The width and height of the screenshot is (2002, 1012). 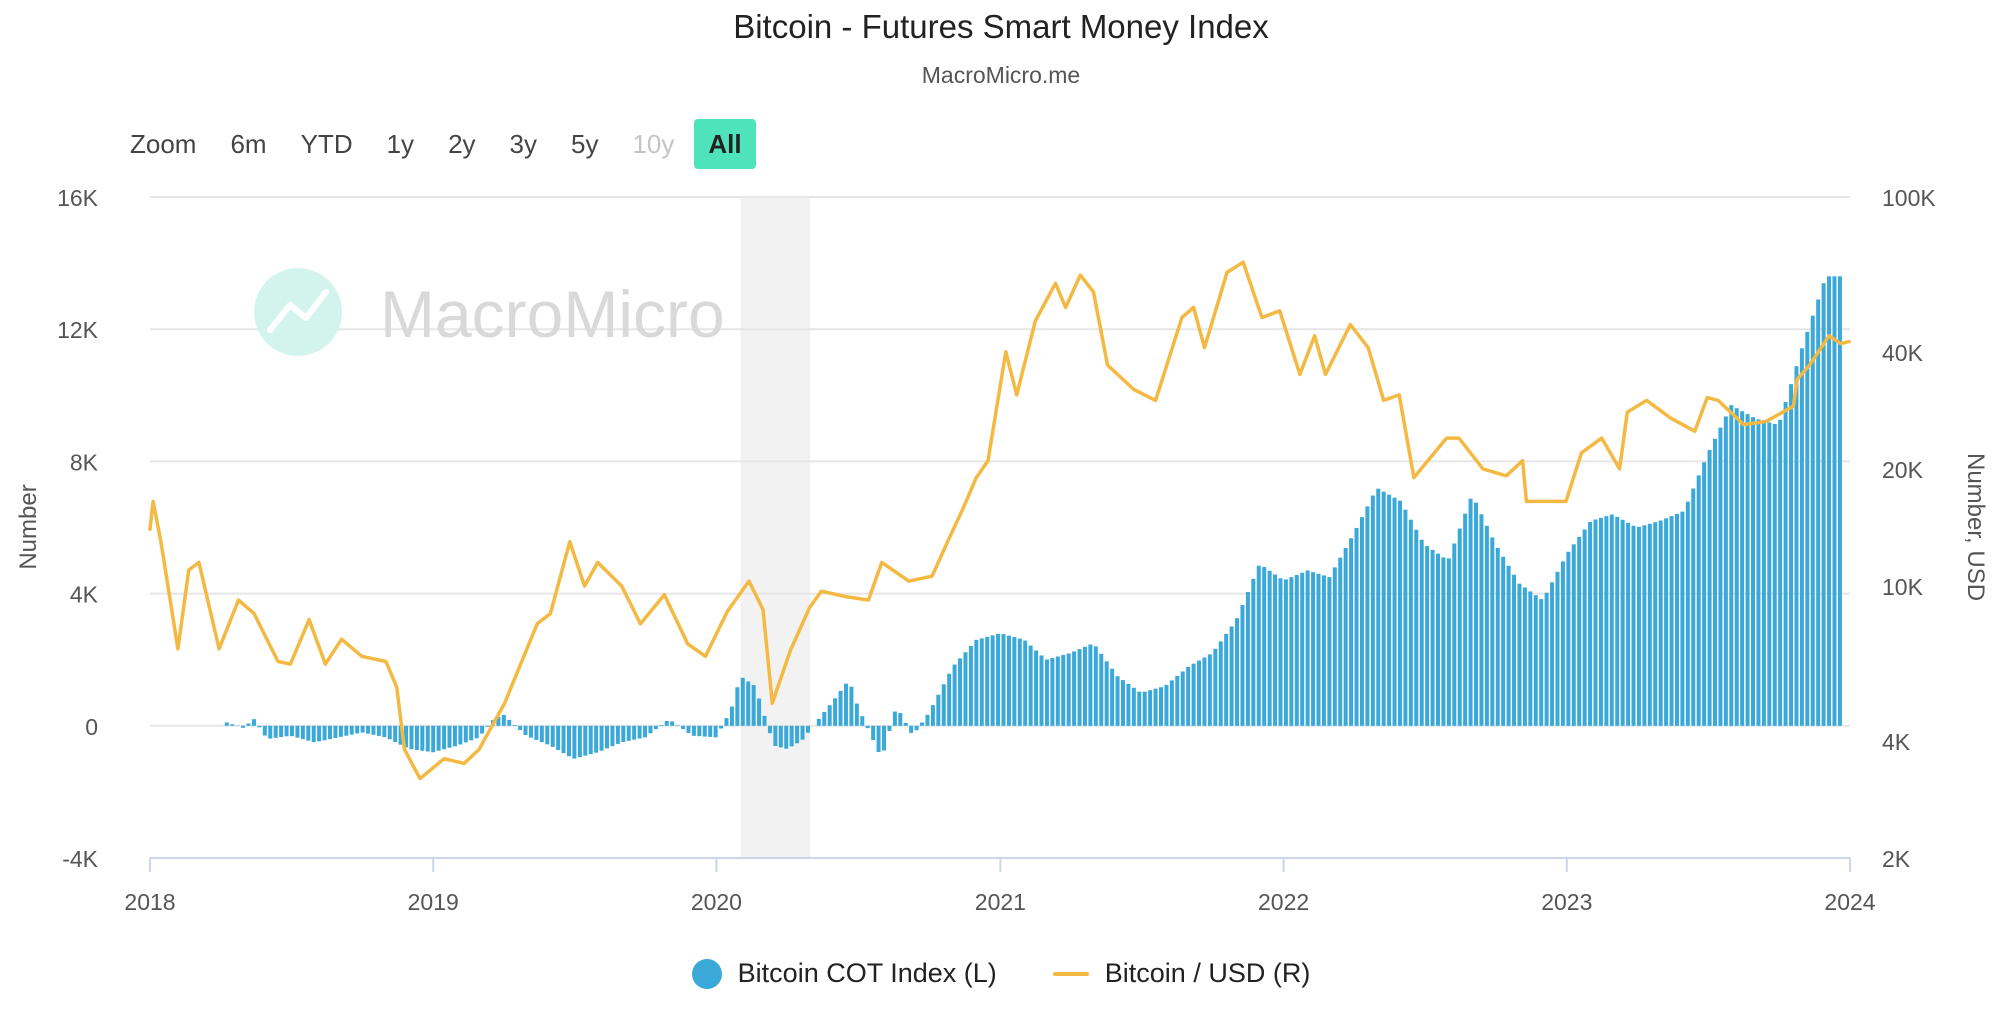 What do you see at coordinates (706, 973) in the screenshot?
I see `legend-dot-icon` at bounding box center [706, 973].